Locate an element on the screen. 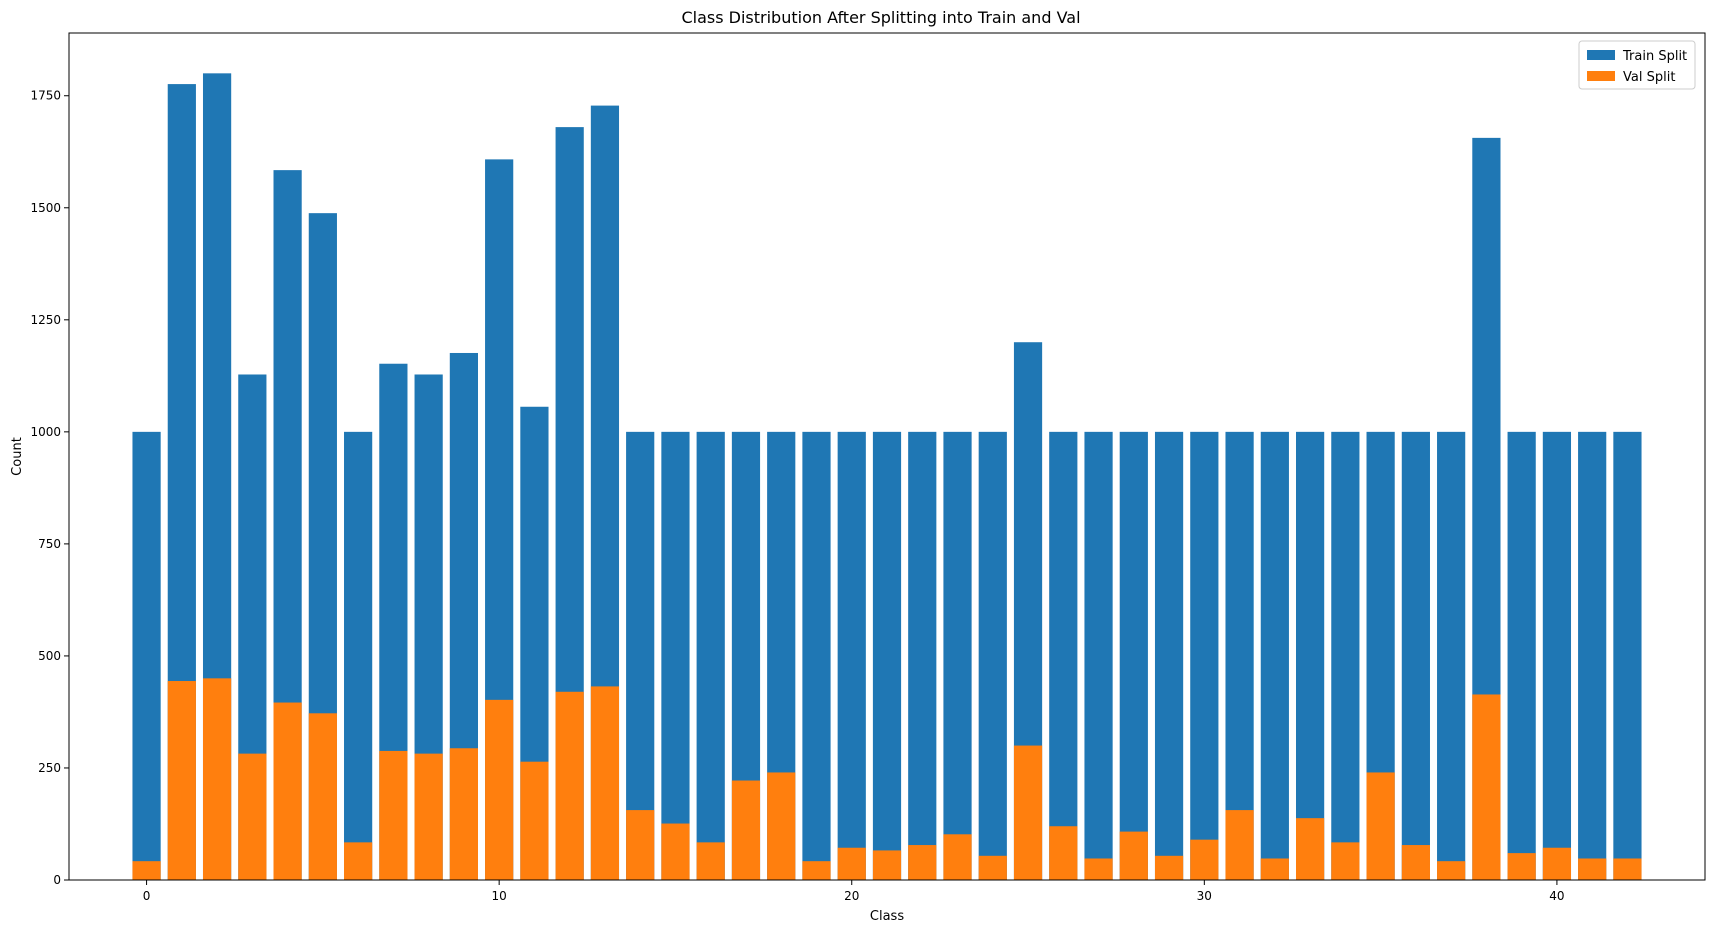 Image resolution: width=1711 pixels, height=936 pixels. y-axis-ticks: 0 250 500 750 1000 1250 1500 1750 is located at coordinates (49, 488).